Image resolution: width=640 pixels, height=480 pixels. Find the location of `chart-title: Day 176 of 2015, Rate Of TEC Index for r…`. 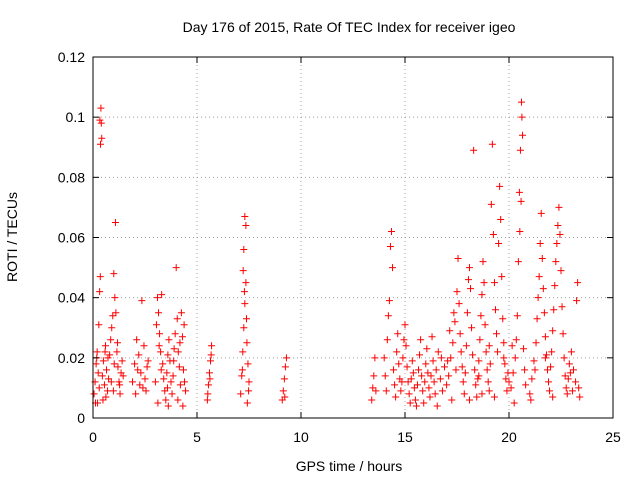

chart-title: Day 176 of 2015, Rate Of TEC Index for r… is located at coordinates (349, 27).